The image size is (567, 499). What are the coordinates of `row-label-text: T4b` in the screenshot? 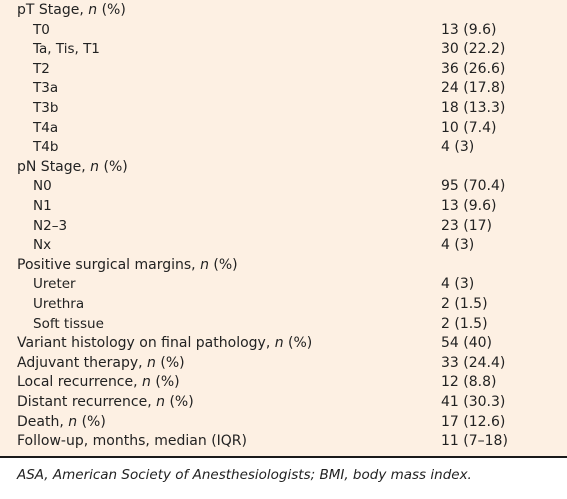 It's located at (46, 147).